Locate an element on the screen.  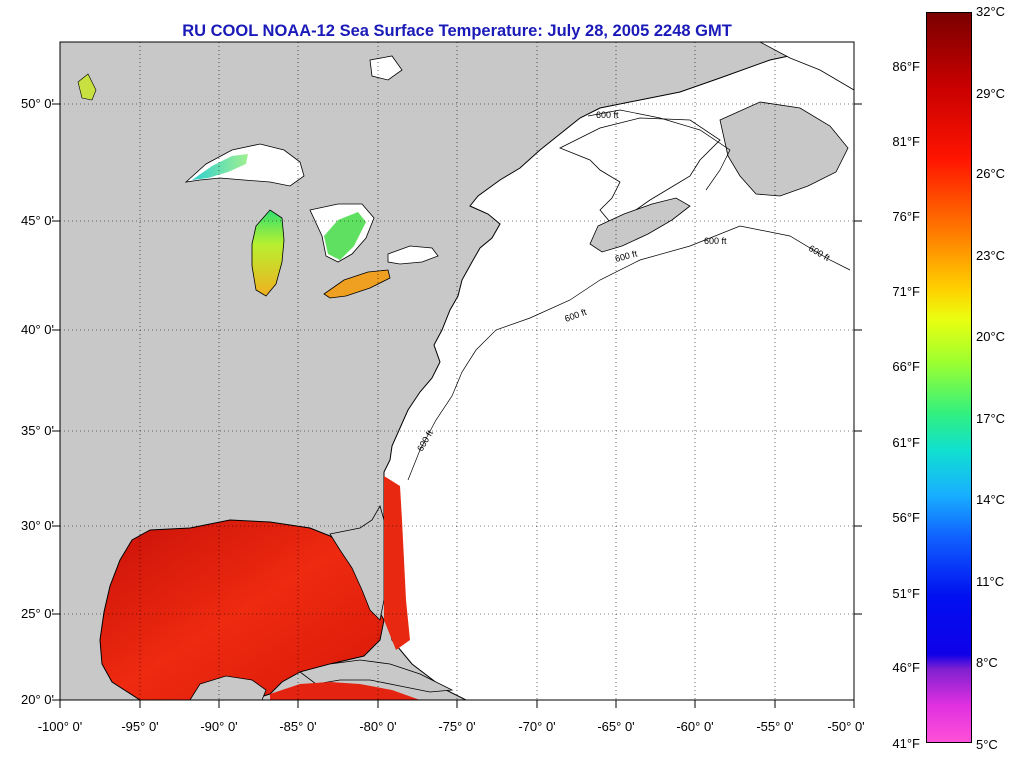
caribbean-sst is located at coordinates (345, 691).